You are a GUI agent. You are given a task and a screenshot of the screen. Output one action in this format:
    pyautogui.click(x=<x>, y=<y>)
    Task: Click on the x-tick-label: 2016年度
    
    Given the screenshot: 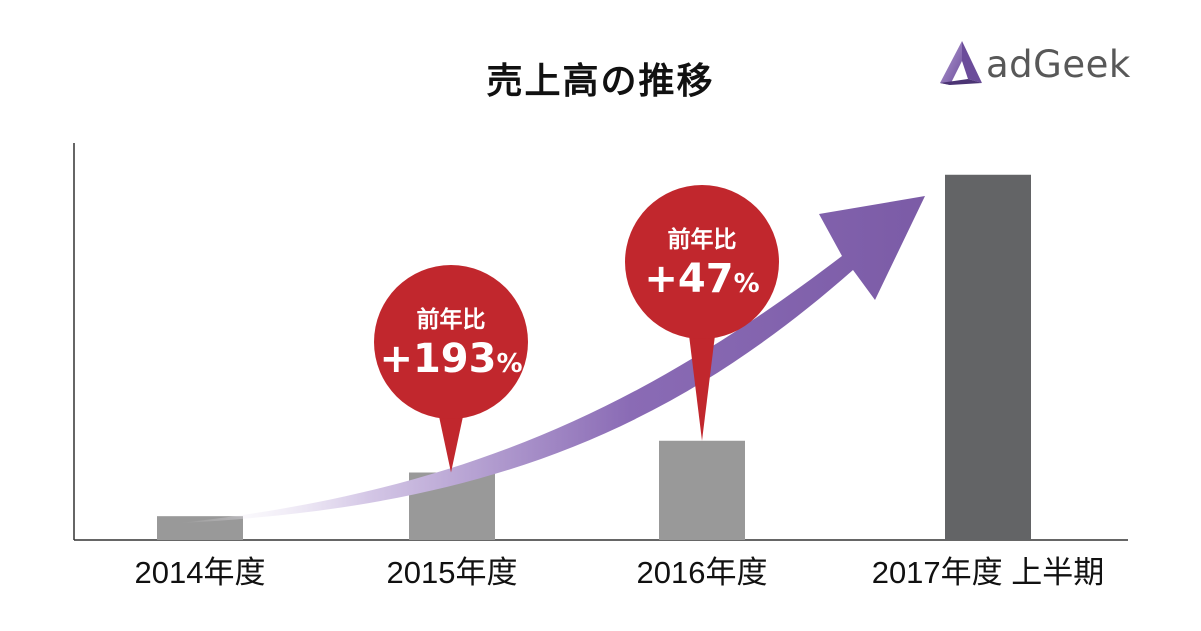 What is the action you would take?
    pyautogui.click(x=702, y=572)
    